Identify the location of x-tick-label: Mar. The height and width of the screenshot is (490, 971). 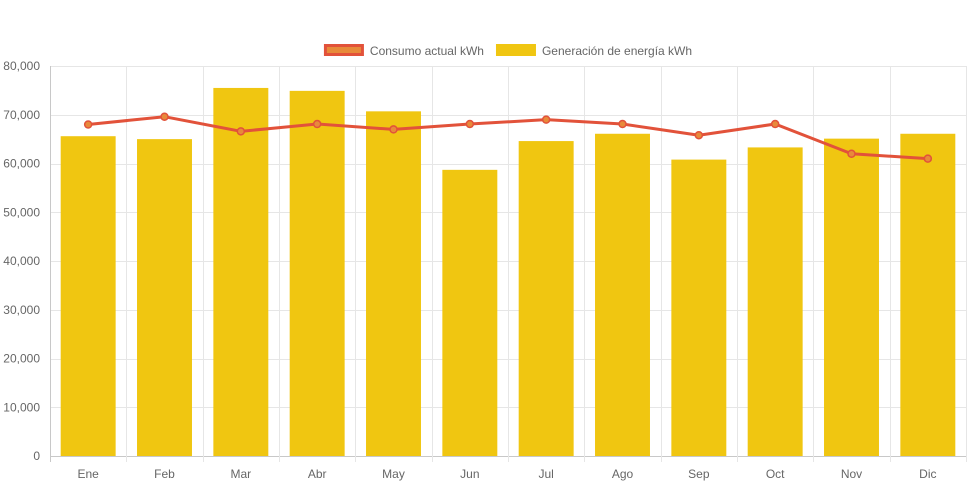
(240, 474).